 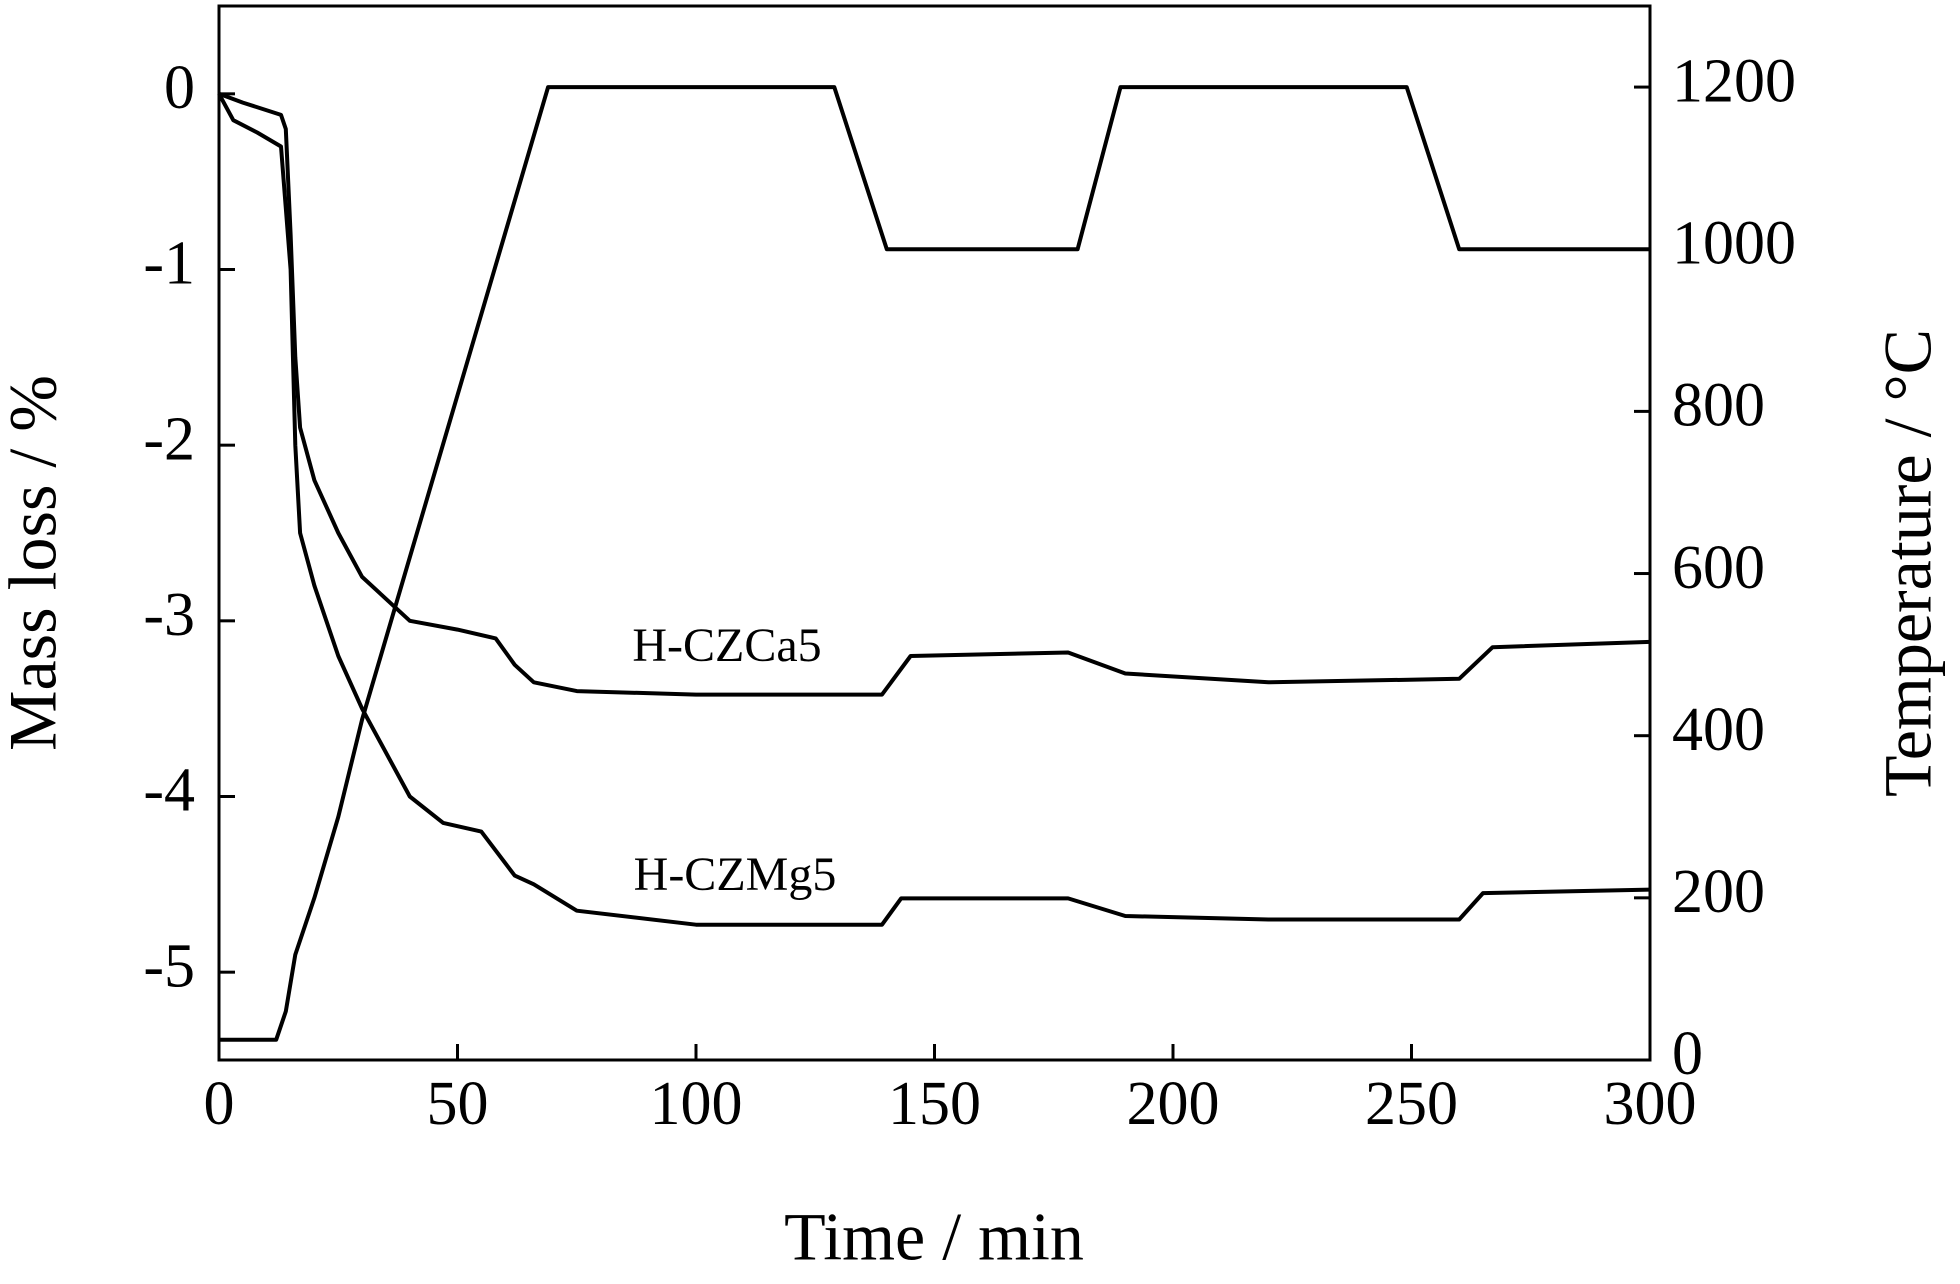 I want to click on series-label: H-CZMg5, so click(x=735, y=874).